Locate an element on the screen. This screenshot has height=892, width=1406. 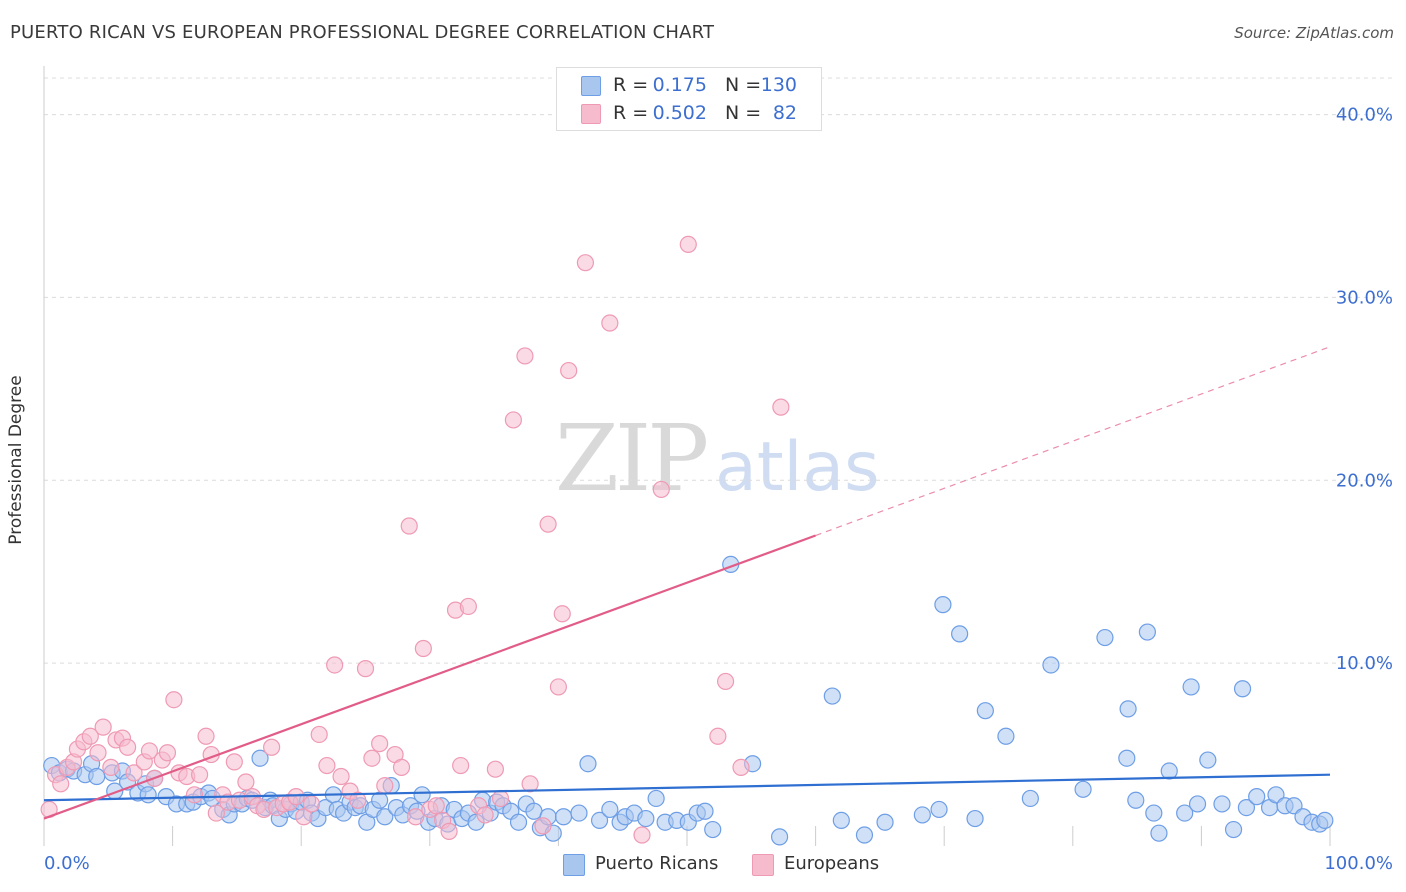
n-value: 82 is located at coordinates (784, 113).